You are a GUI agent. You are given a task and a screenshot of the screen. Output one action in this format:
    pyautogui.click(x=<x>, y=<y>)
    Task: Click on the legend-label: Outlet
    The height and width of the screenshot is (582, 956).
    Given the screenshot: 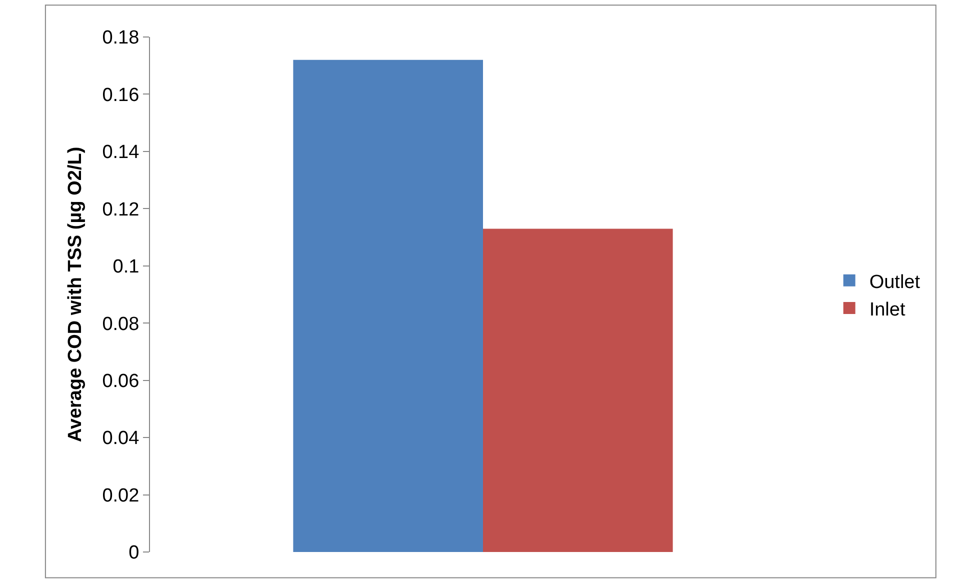 What is the action you would take?
    pyautogui.click(x=895, y=282)
    